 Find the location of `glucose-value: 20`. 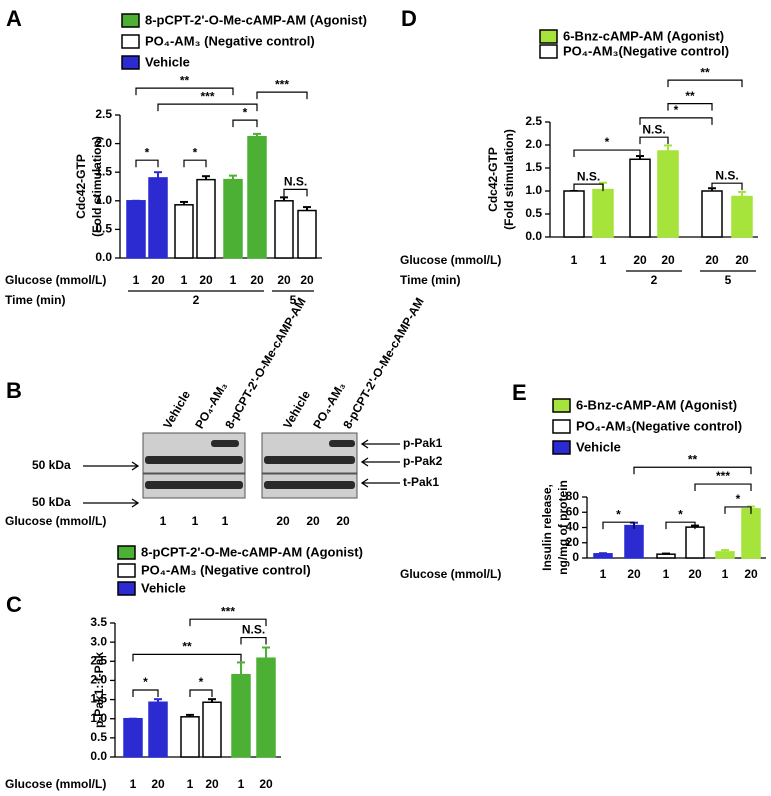

glucose-value: 20 is located at coordinates (343, 521).